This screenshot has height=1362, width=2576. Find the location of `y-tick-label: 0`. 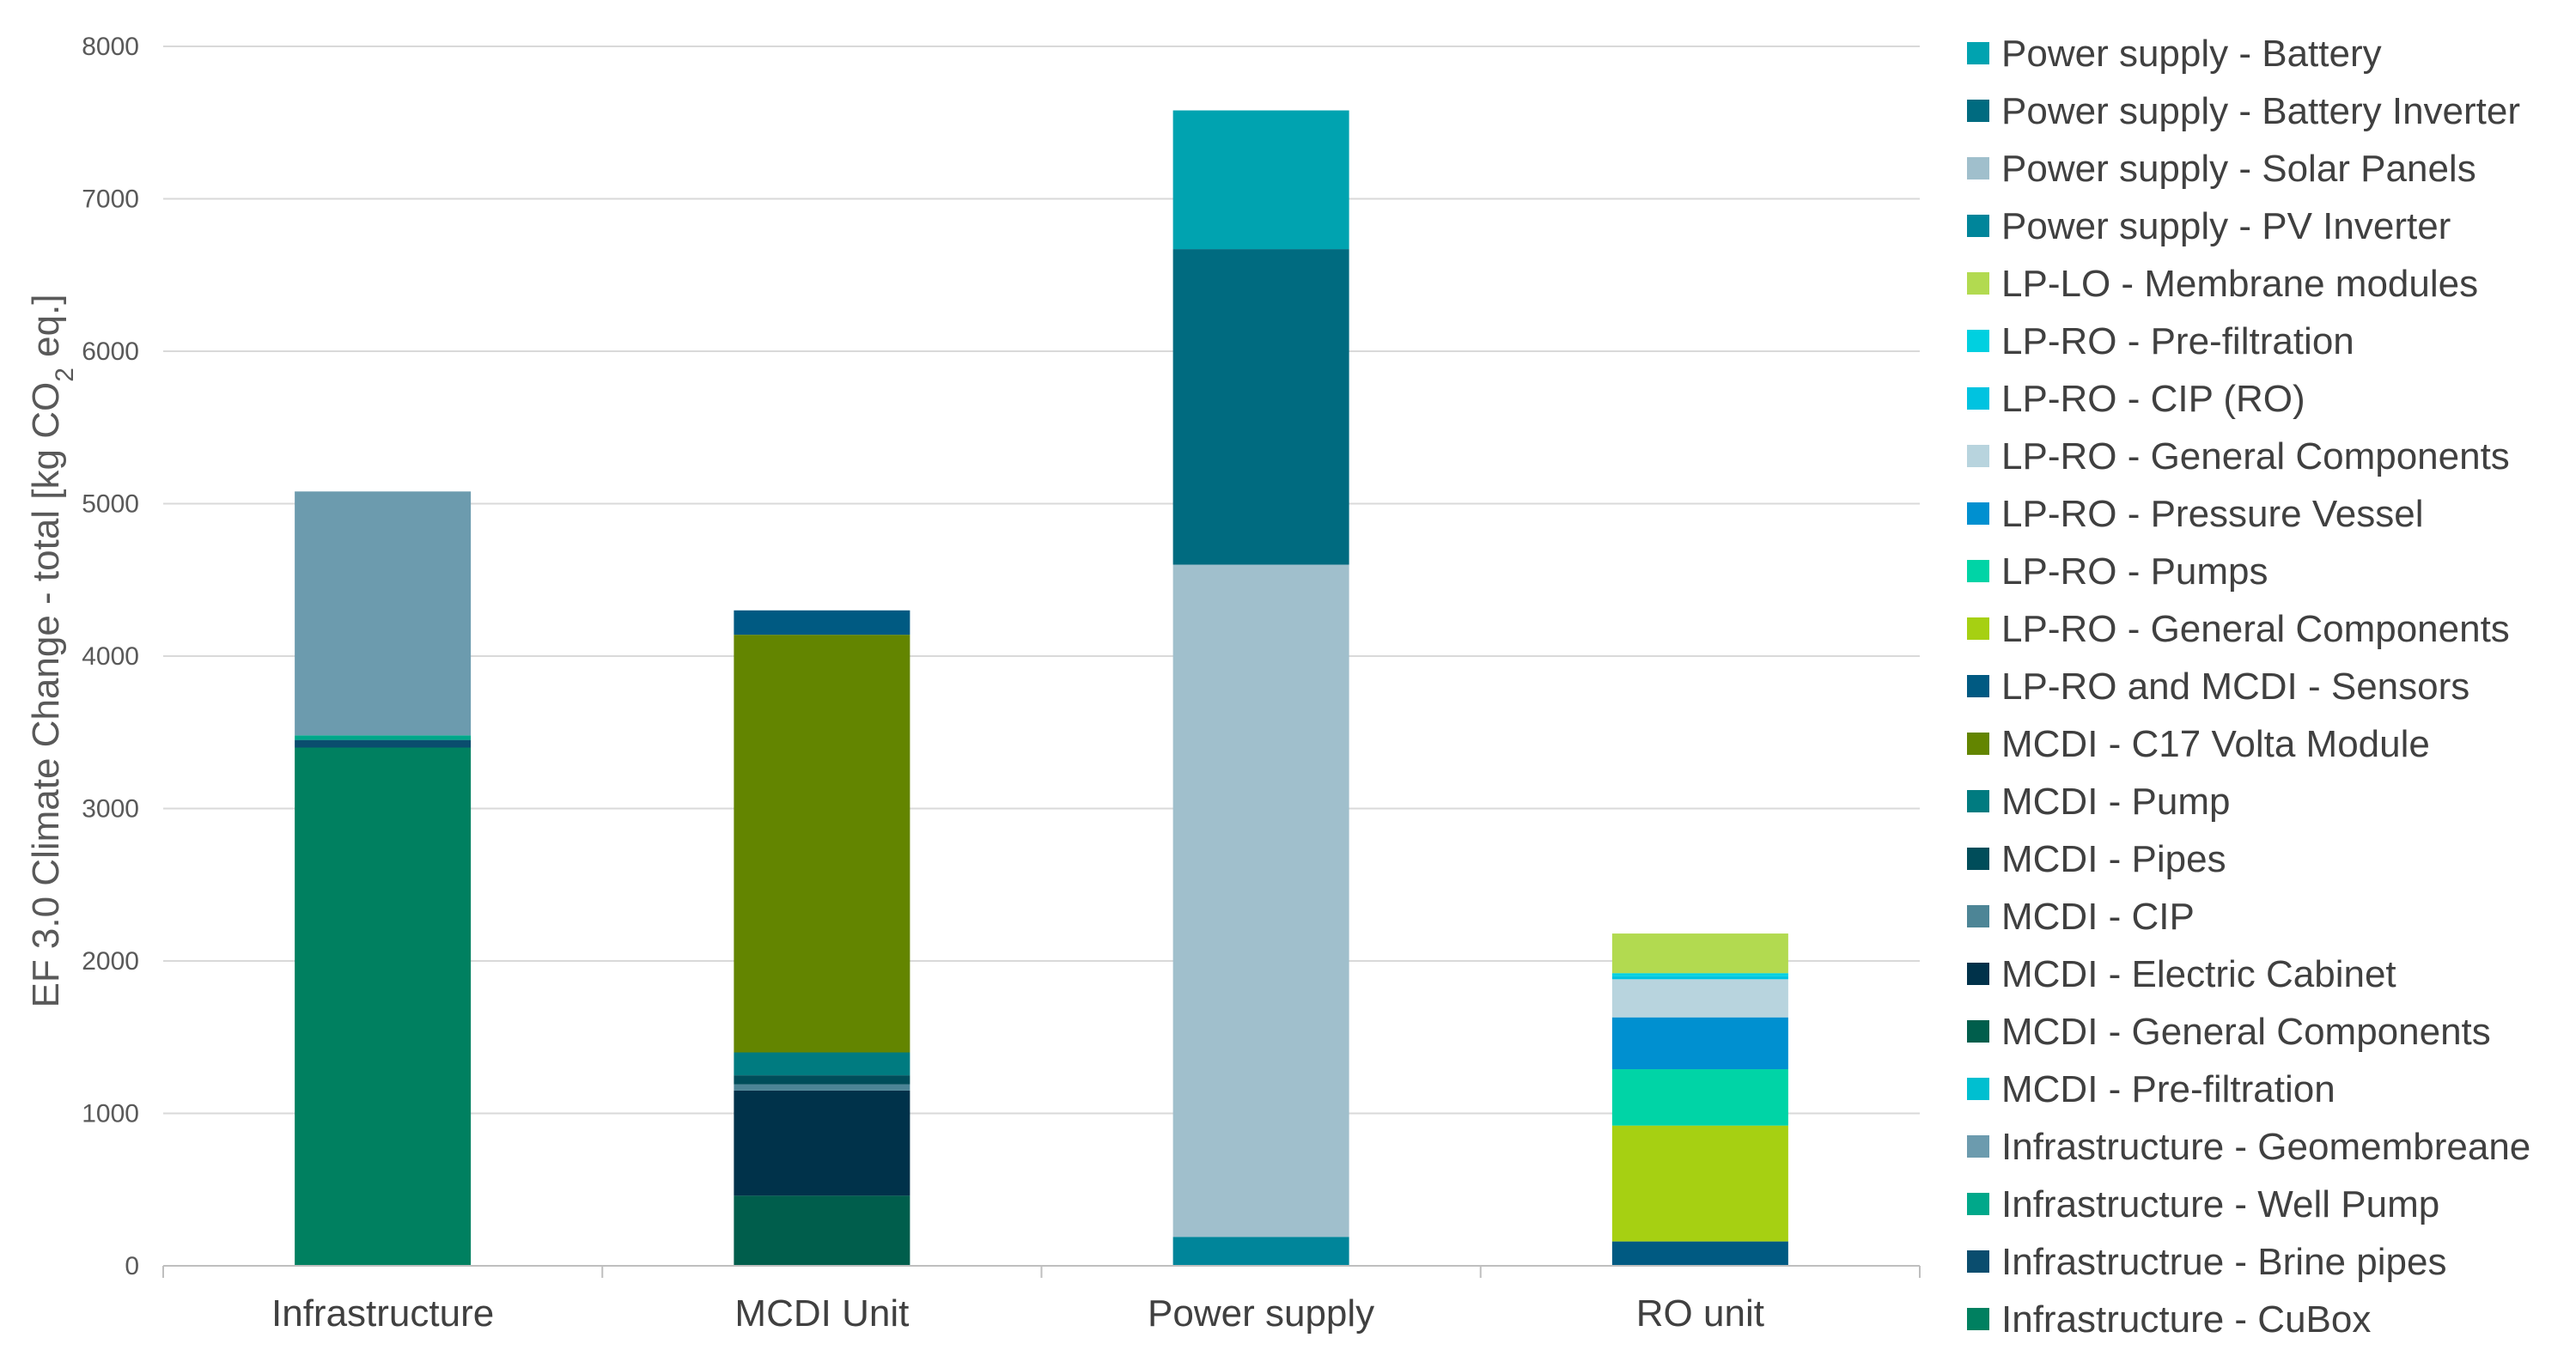

y-tick-label: 0 is located at coordinates (132, 1266).